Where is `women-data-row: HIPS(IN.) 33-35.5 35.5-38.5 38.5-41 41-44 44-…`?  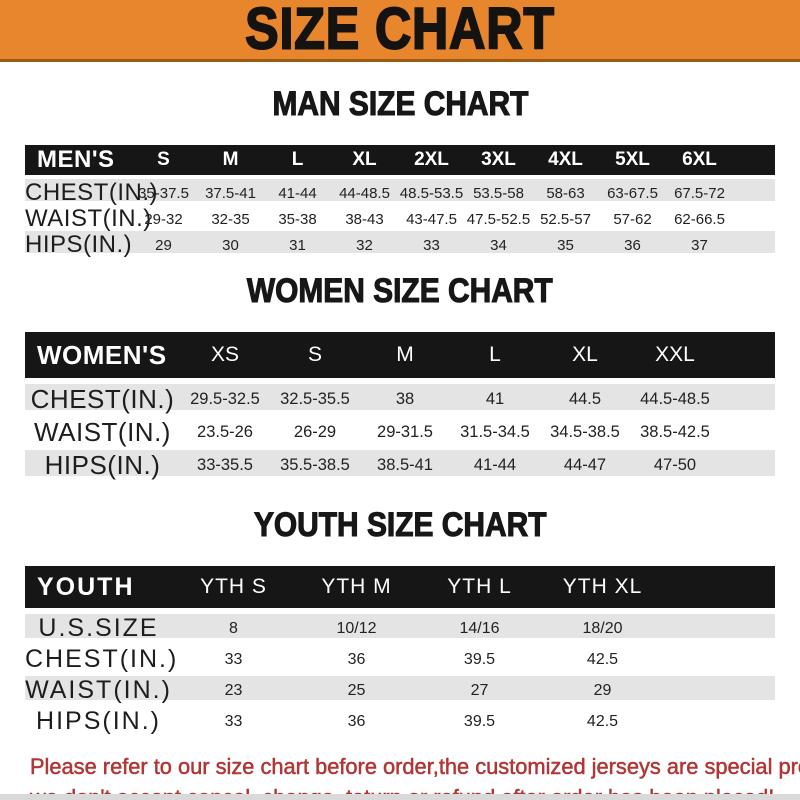
women-data-row: HIPS(IN.) 33-35.5 35.5-38.5 38.5-41 41-44 44-… is located at coordinates (400, 465).